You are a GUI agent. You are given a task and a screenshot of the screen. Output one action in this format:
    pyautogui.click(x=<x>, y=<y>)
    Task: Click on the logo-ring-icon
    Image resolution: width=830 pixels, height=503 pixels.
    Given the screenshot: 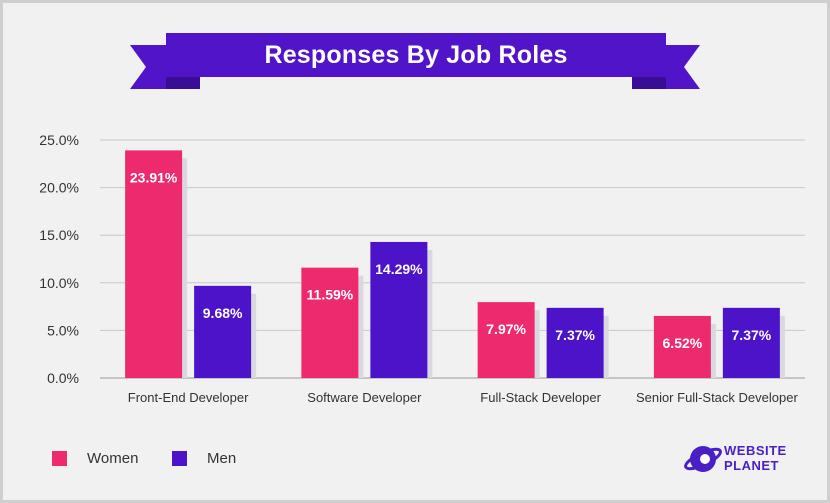 What is the action you would take?
    pyautogui.click(x=703, y=459)
    